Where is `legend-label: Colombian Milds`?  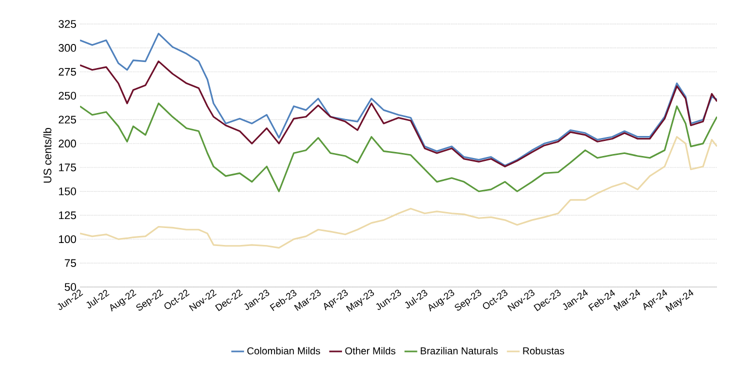
legend-label: Colombian Milds is located at coordinates (283, 350).